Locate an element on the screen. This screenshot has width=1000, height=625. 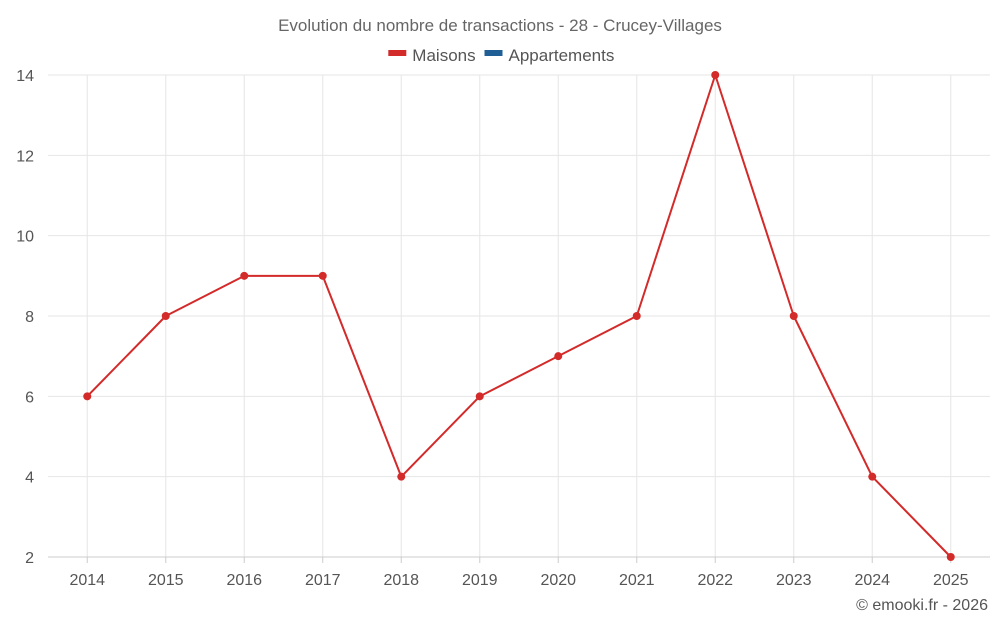
y-tick-label: 4 is located at coordinates (29, 478).